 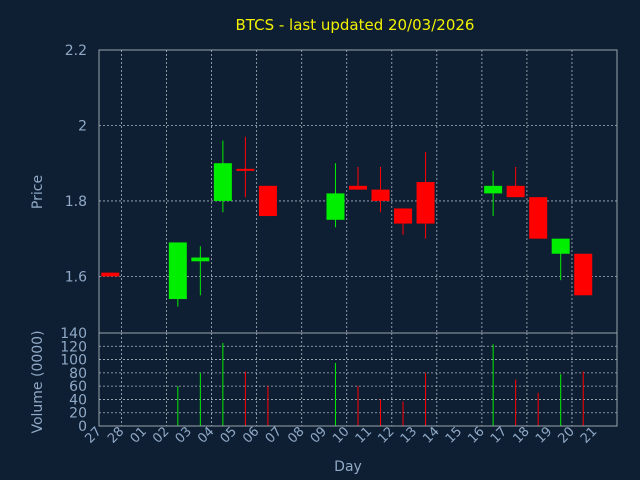 I want to click on x-tick-label: 21, so click(x=589, y=435).